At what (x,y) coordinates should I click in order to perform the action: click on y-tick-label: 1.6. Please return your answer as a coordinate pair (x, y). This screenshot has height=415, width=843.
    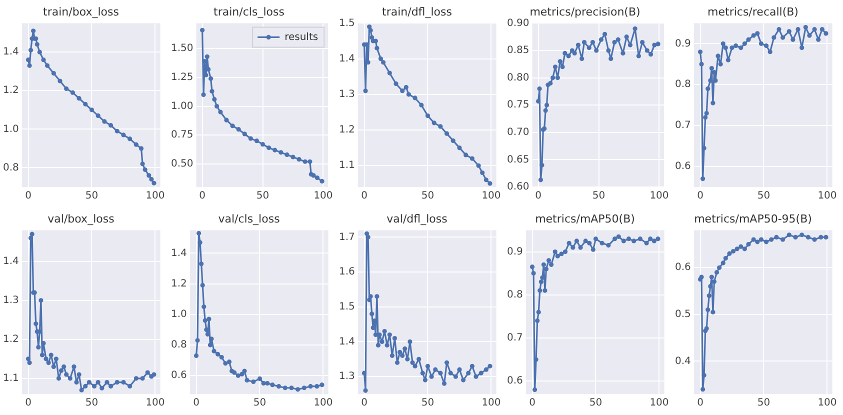
    Looking at the image, I should click on (346, 272).